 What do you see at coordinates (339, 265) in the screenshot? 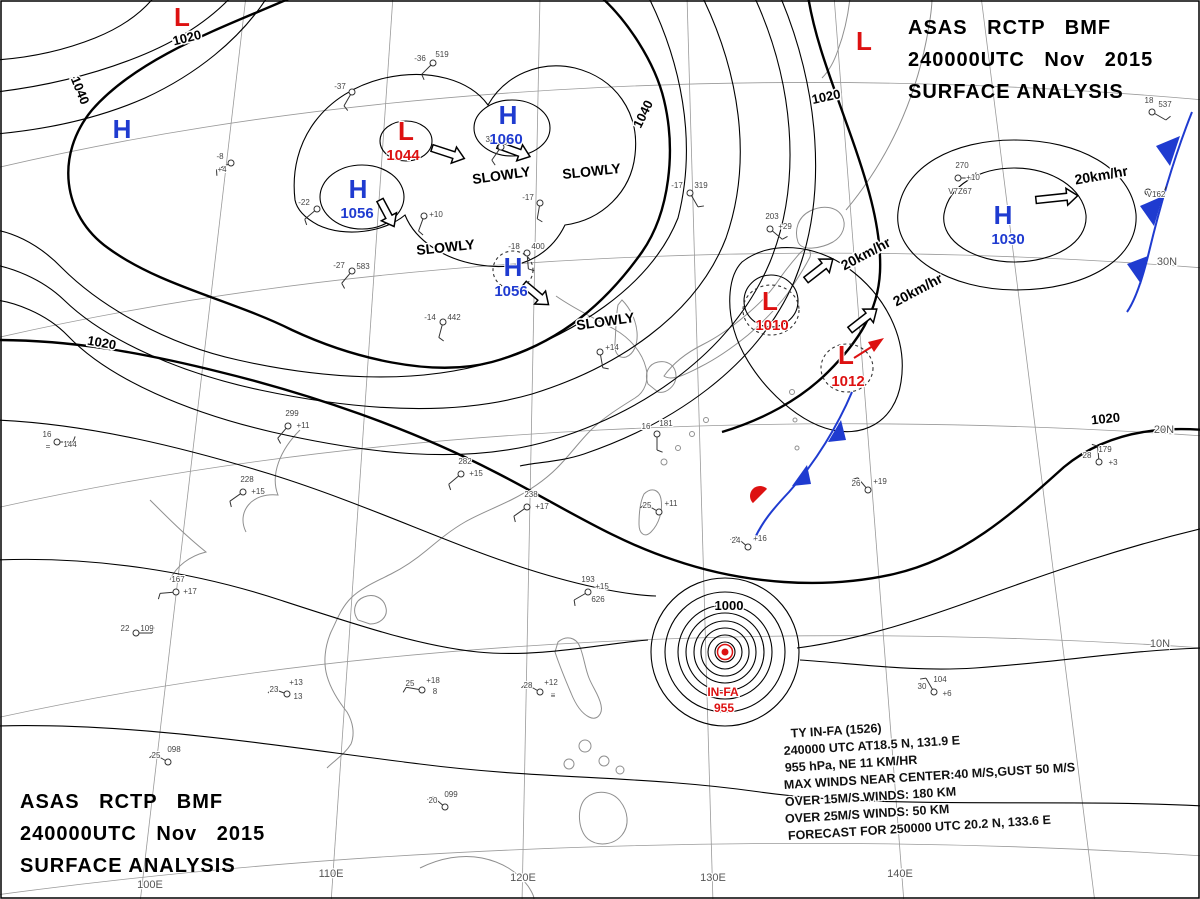
I see `station-value: -27` at bounding box center [339, 265].